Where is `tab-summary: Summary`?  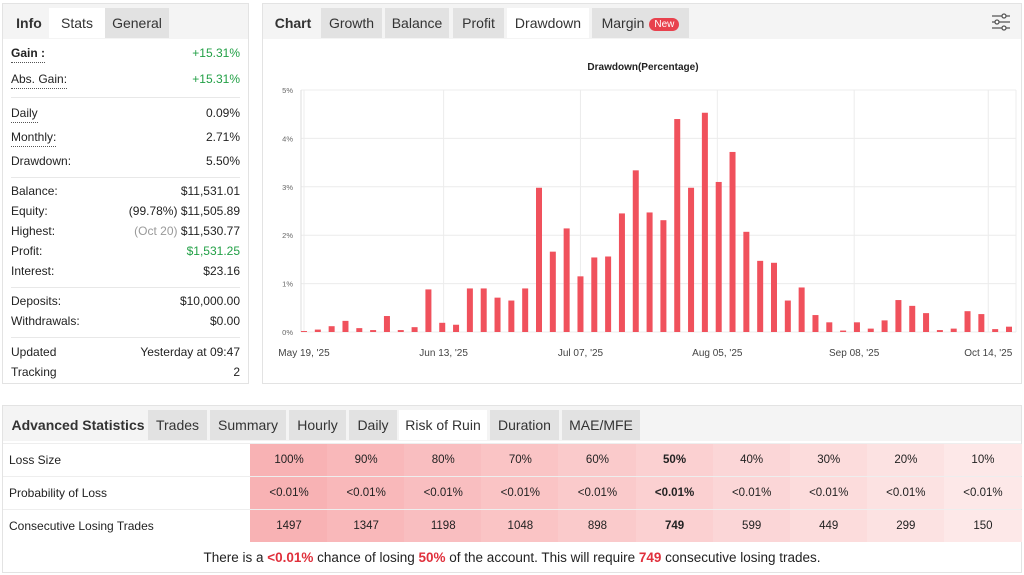
tab-summary: Summary is located at coordinates (248, 425).